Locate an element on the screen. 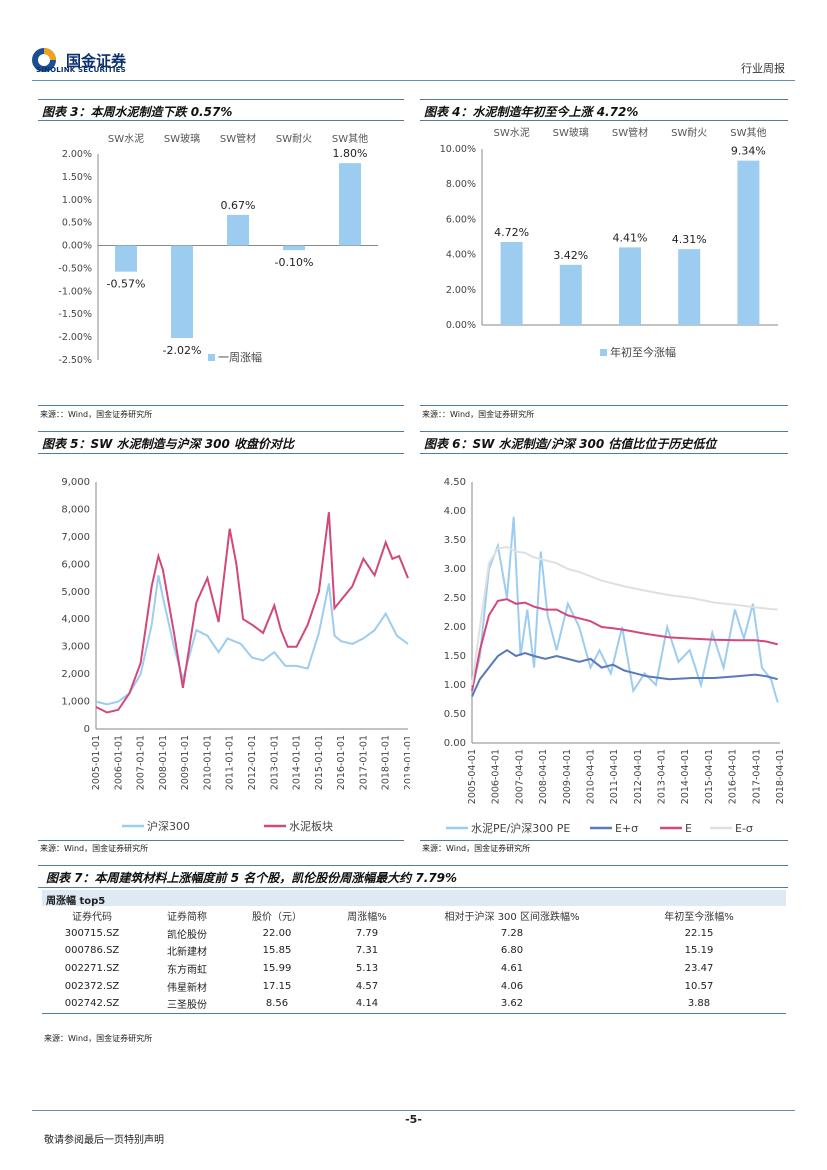 This screenshot has width=827, height=1170. table-cell: 4.06 is located at coordinates (512, 986).